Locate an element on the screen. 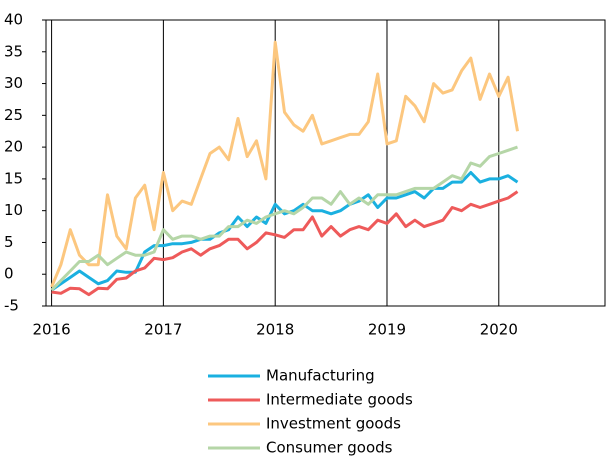 This screenshot has height=461, width=607. legend-label: Manufacturing is located at coordinates (320, 376).